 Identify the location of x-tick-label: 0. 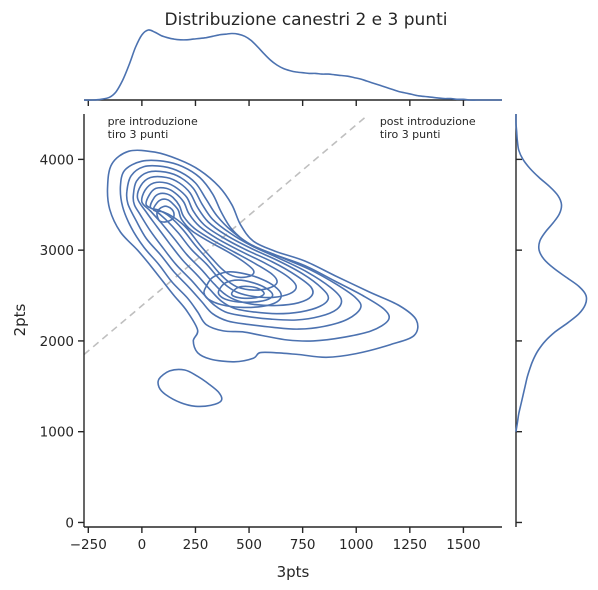
(142, 545).